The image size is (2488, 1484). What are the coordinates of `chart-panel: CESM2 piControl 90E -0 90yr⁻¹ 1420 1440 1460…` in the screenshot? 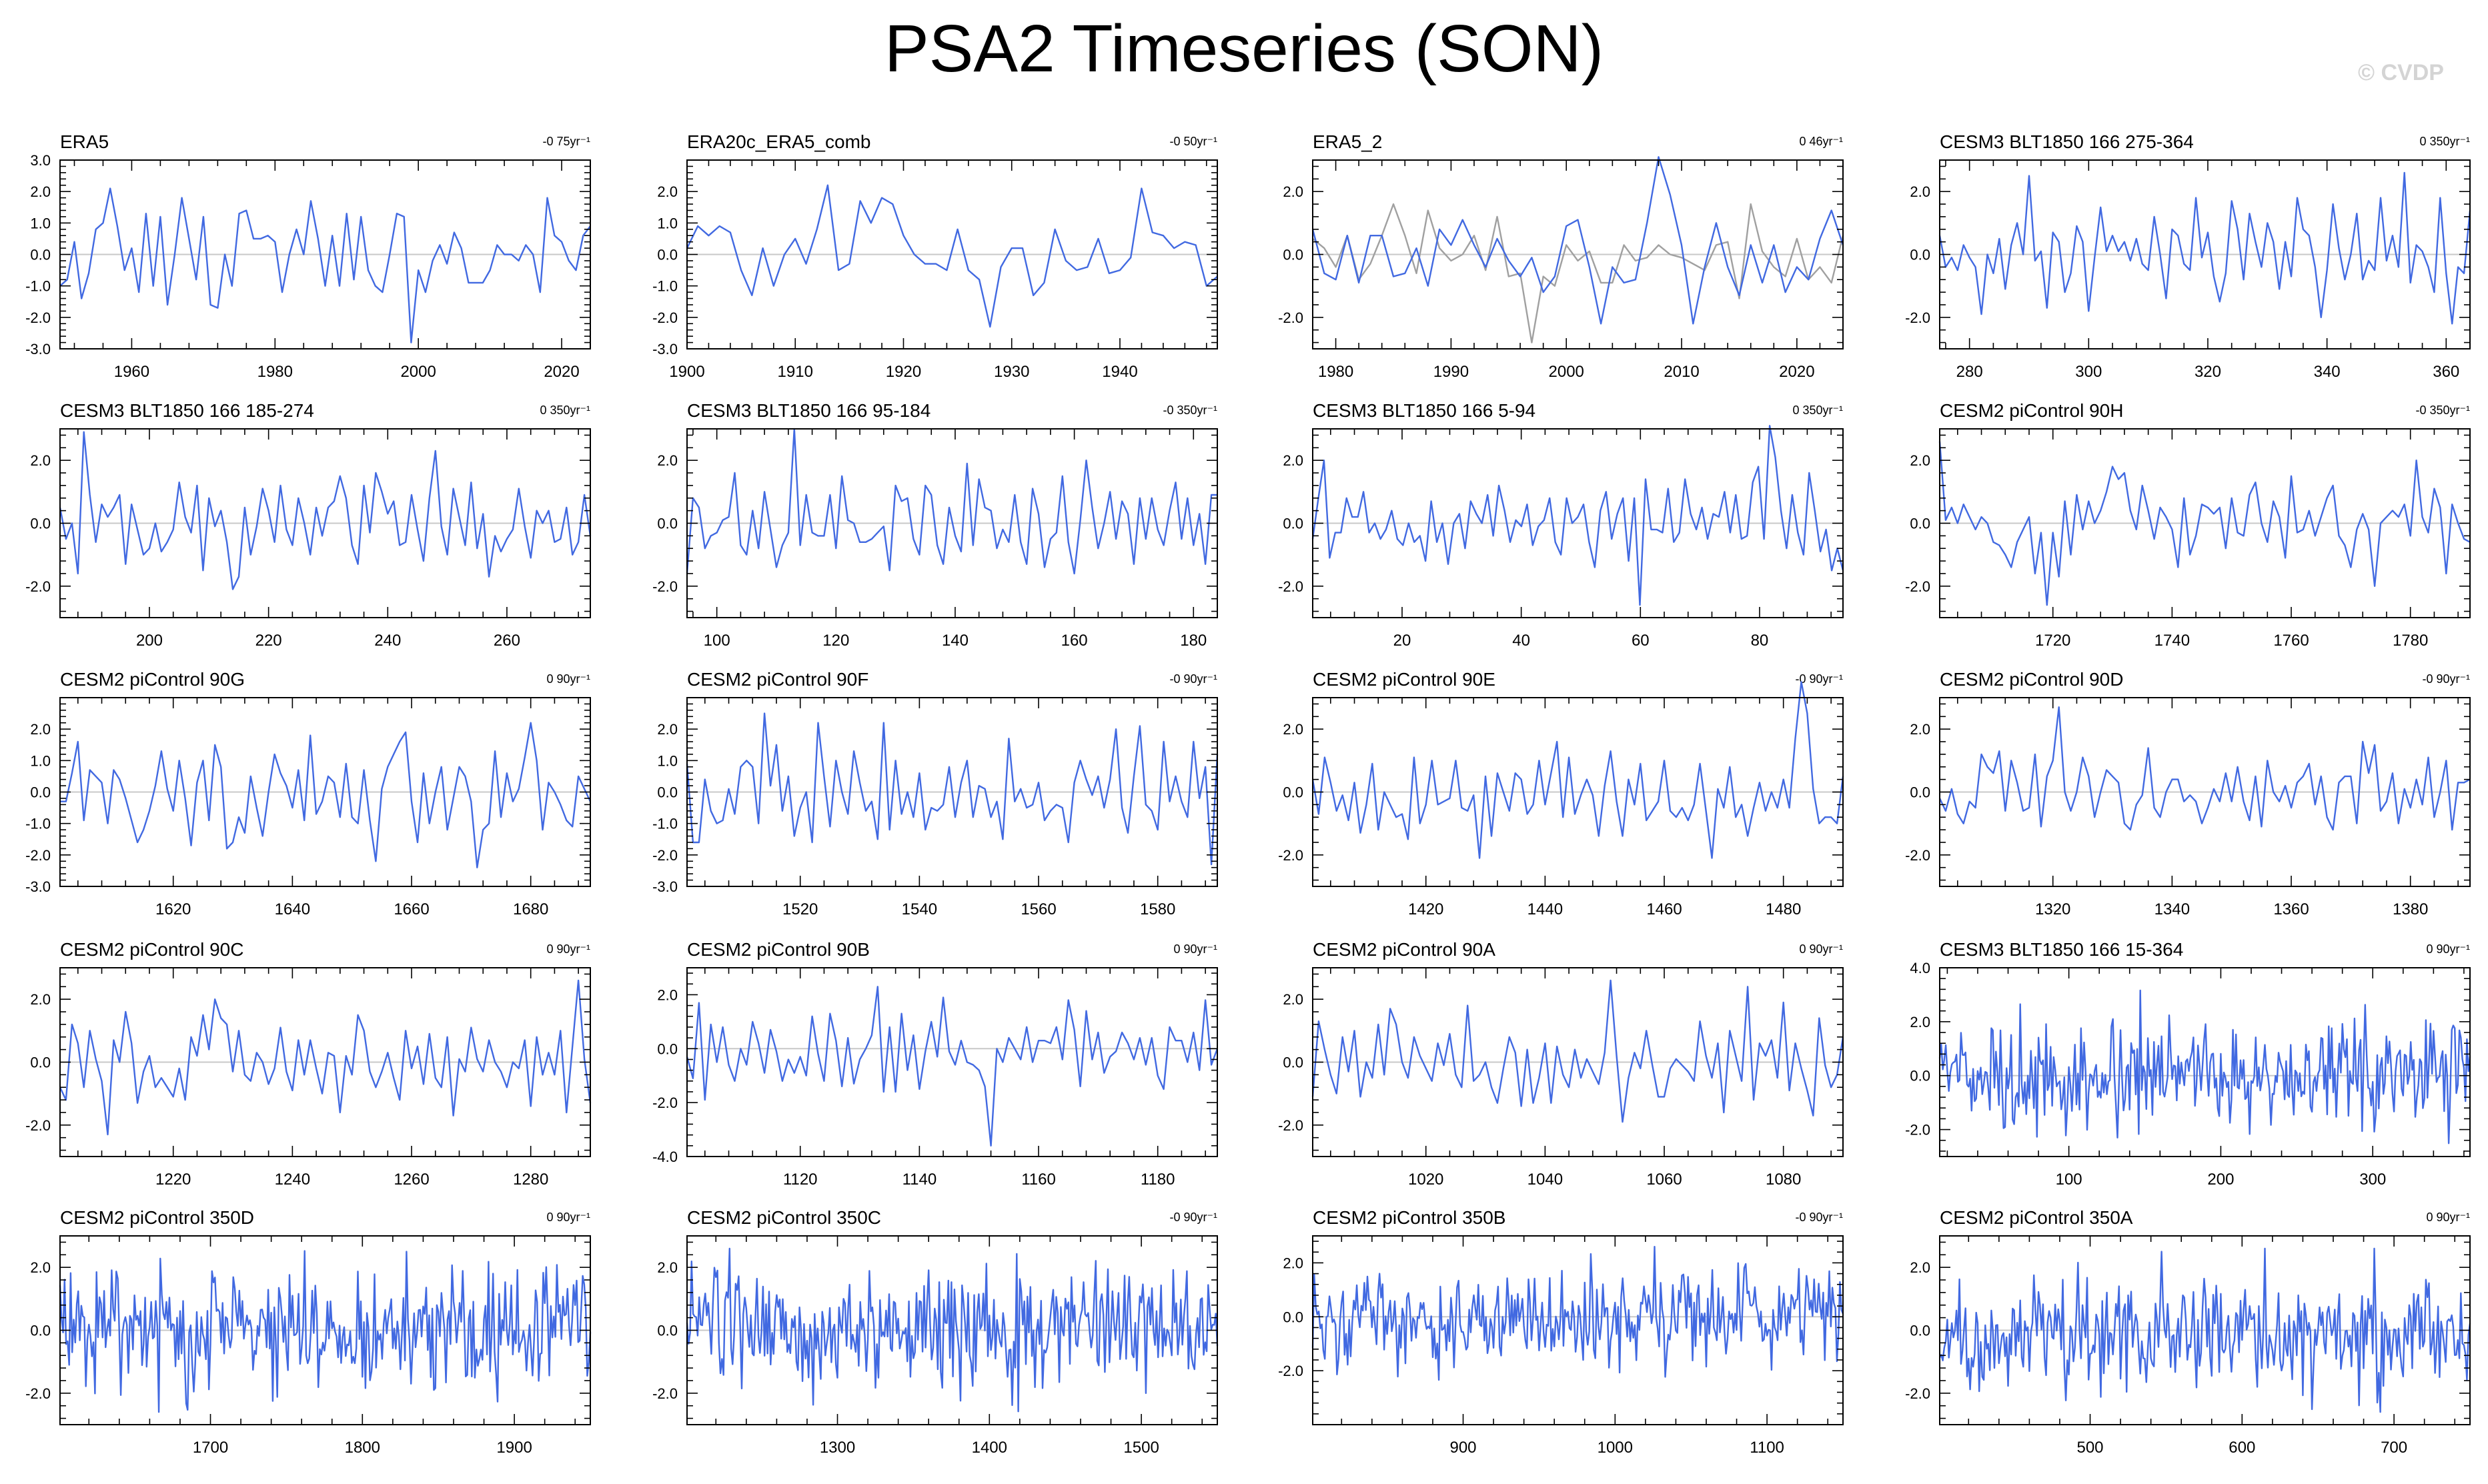 It's located at (1561, 793).